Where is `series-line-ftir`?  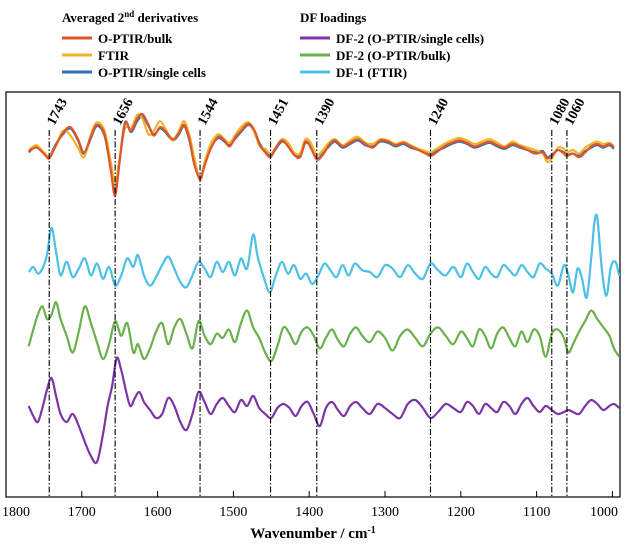 series-line-ftir is located at coordinates (321, 149).